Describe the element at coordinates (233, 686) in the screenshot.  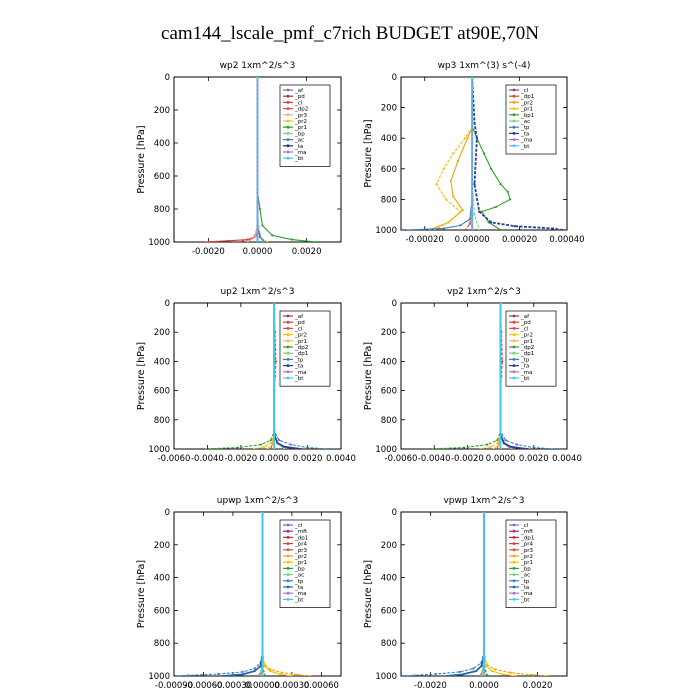
I see `x-tick-label: -0.00030` at that location.